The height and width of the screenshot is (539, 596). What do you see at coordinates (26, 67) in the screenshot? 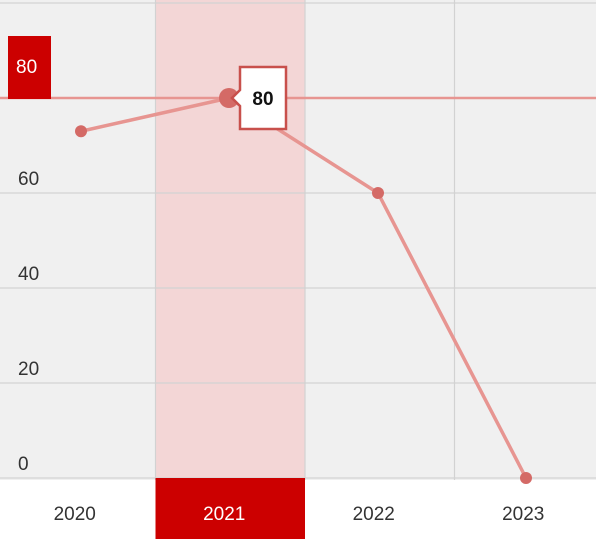
I see `y-axis-highlight-label: 80` at bounding box center [26, 67].